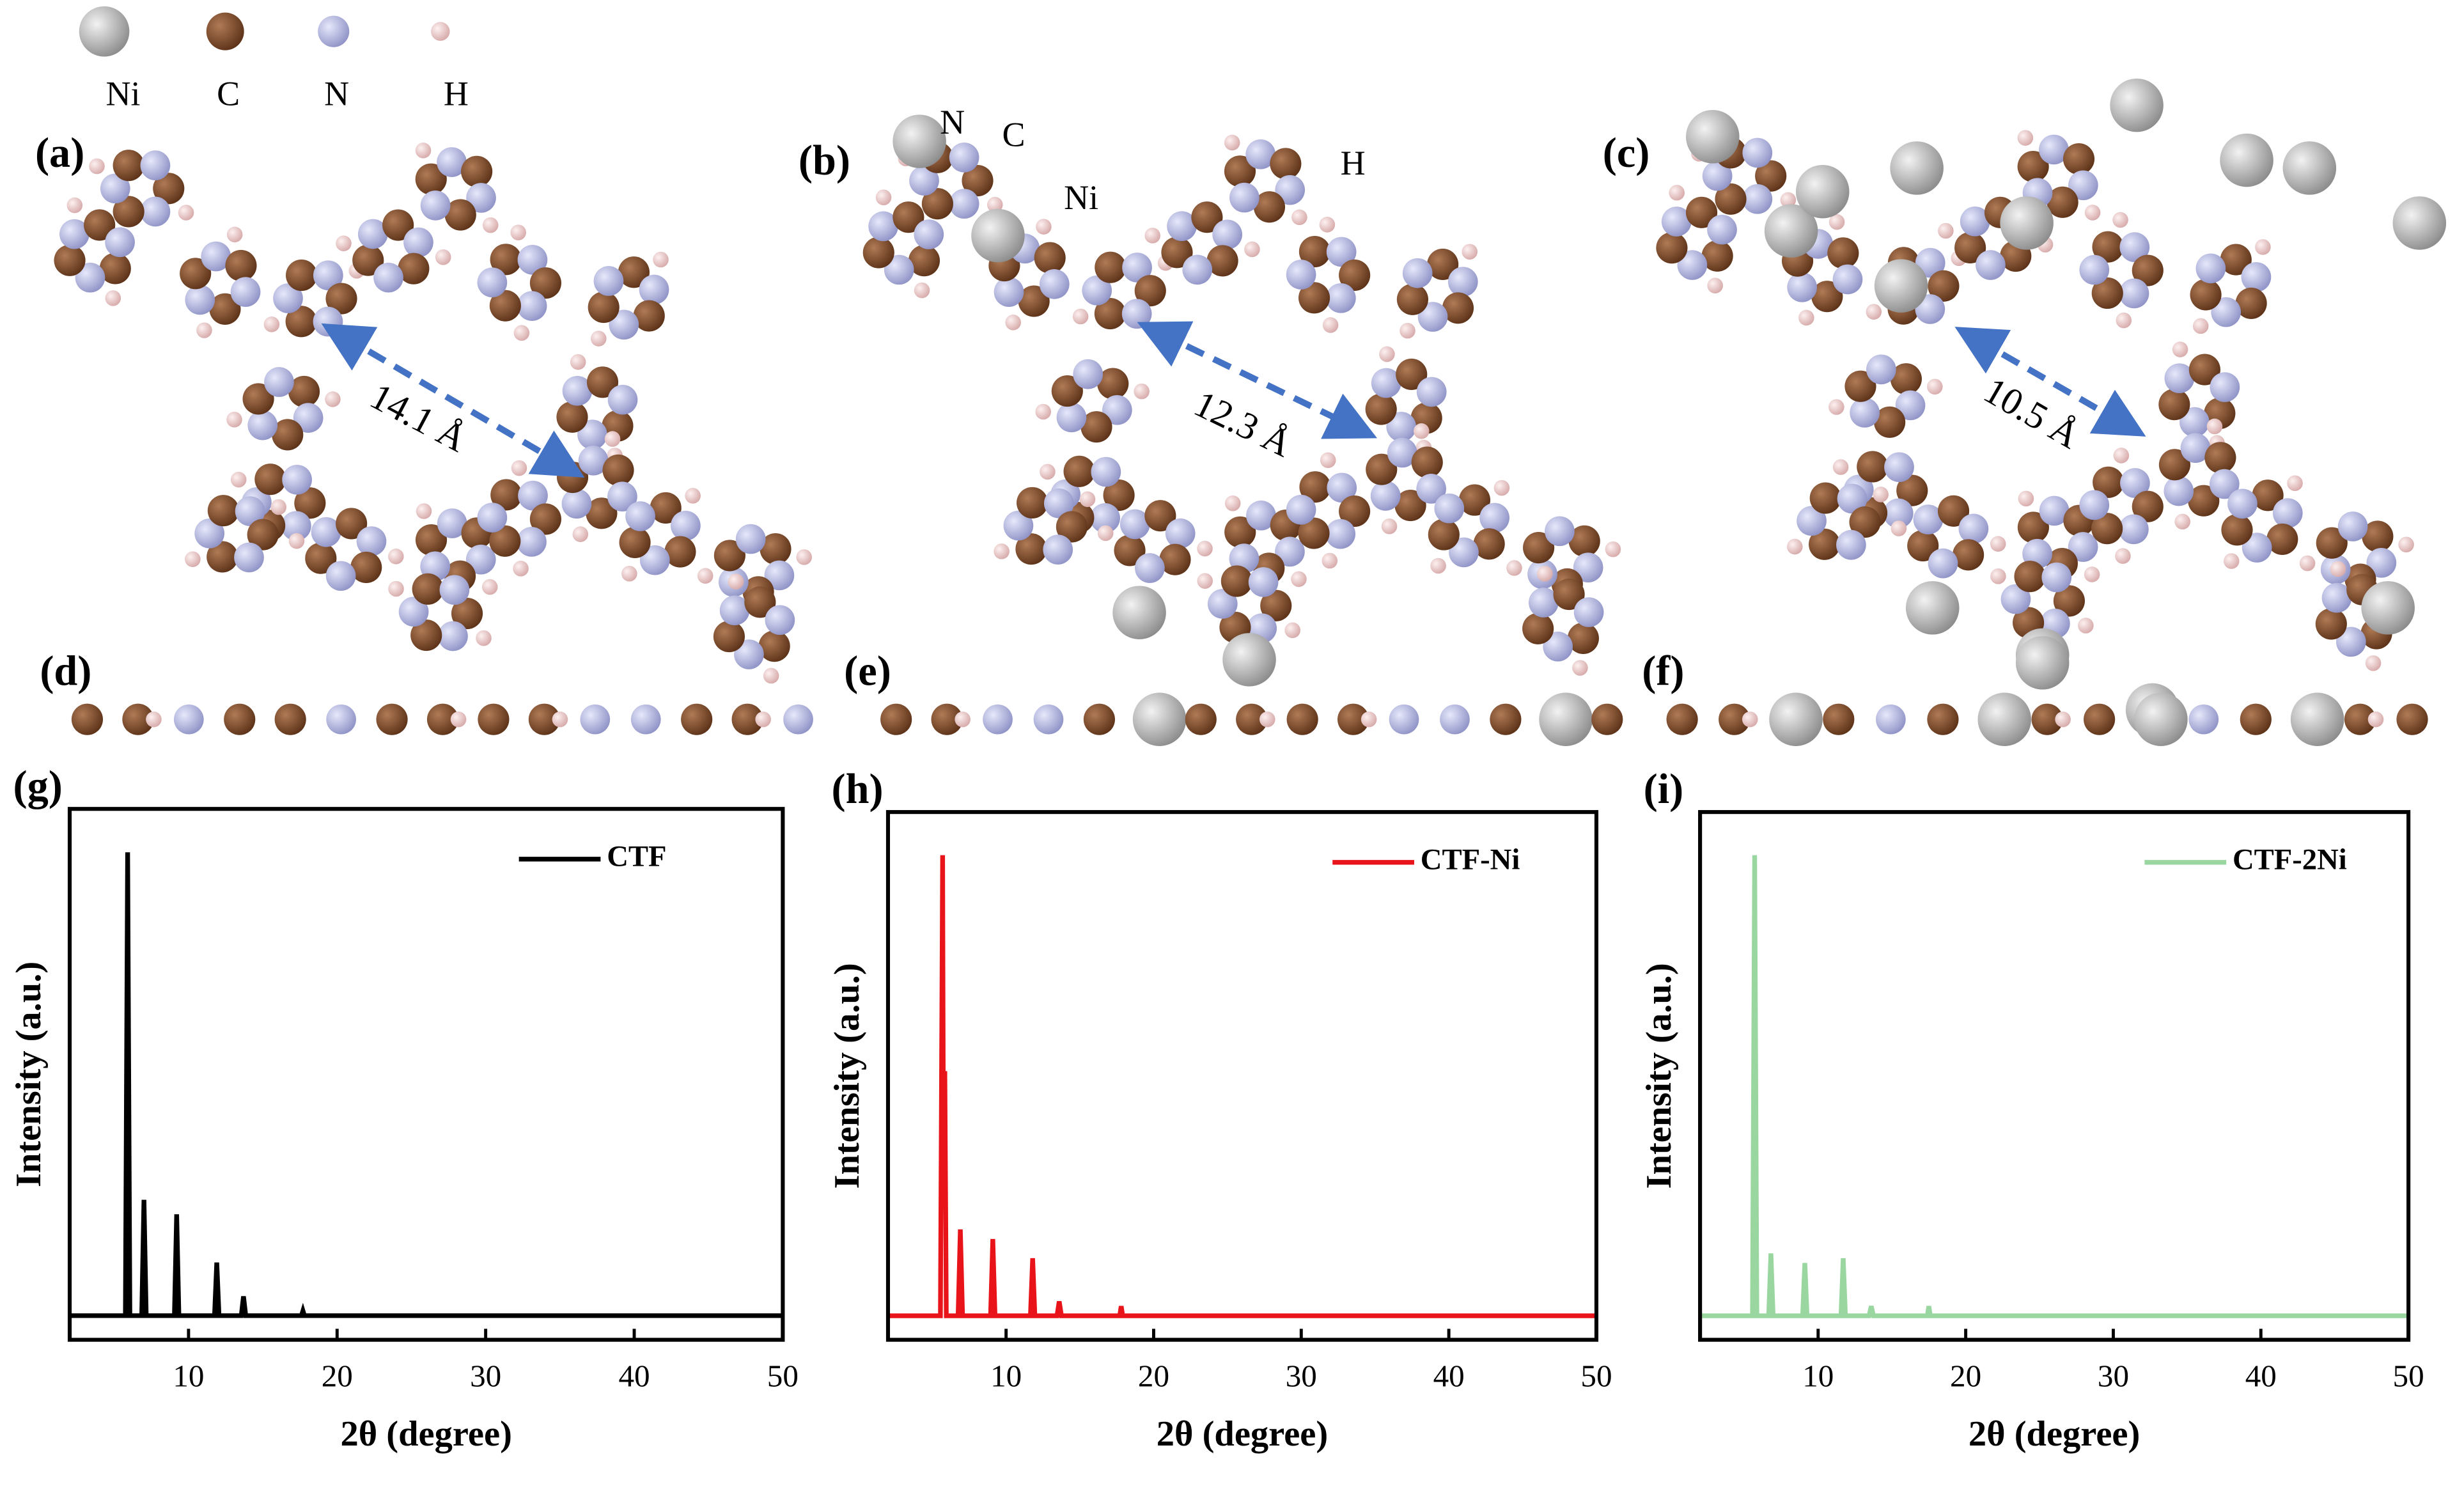 Image resolution: width=2464 pixels, height=1489 pixels. Describe the element at coordinates (123, 94) in the screenshot. I see `atom-label: Ni` at that location.